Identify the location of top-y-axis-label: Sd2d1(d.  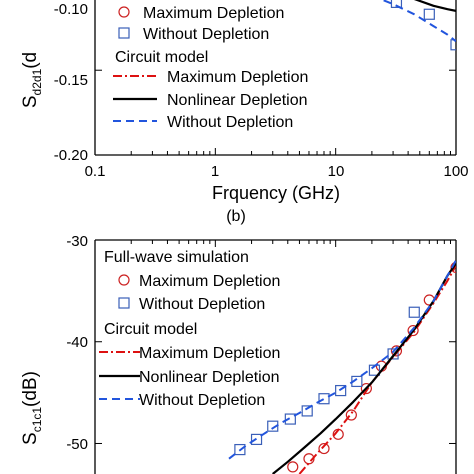
(32, 80).